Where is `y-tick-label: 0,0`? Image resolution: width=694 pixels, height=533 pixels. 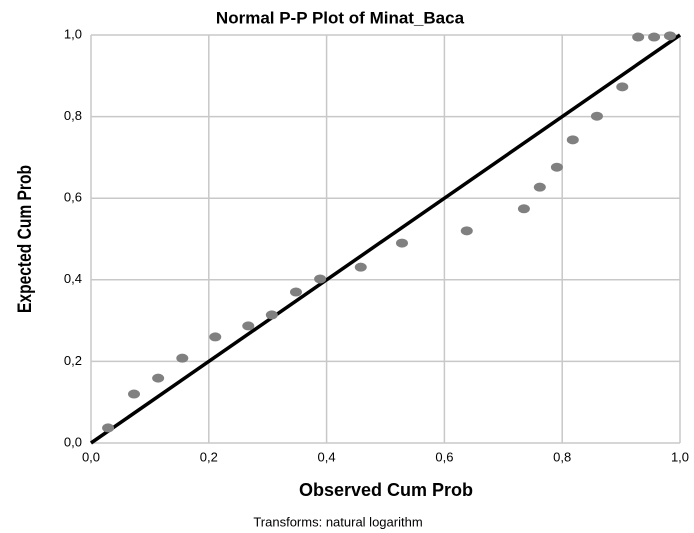
y-tick-label: 0,0 is located at coordinates (73, 441).